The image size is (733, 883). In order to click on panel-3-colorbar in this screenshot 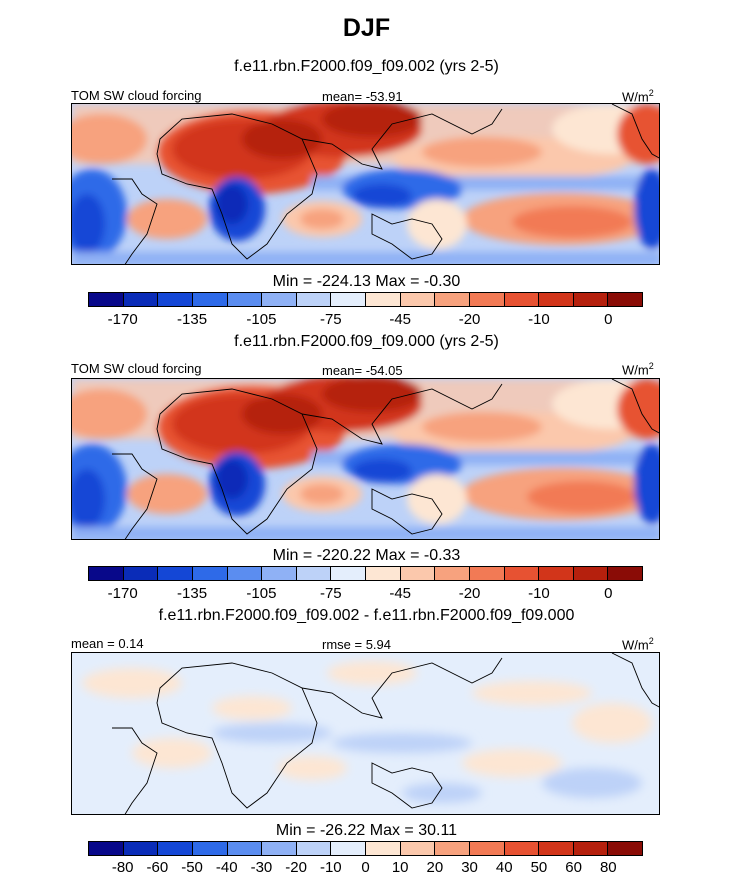, I will do `click(365, 848)`.